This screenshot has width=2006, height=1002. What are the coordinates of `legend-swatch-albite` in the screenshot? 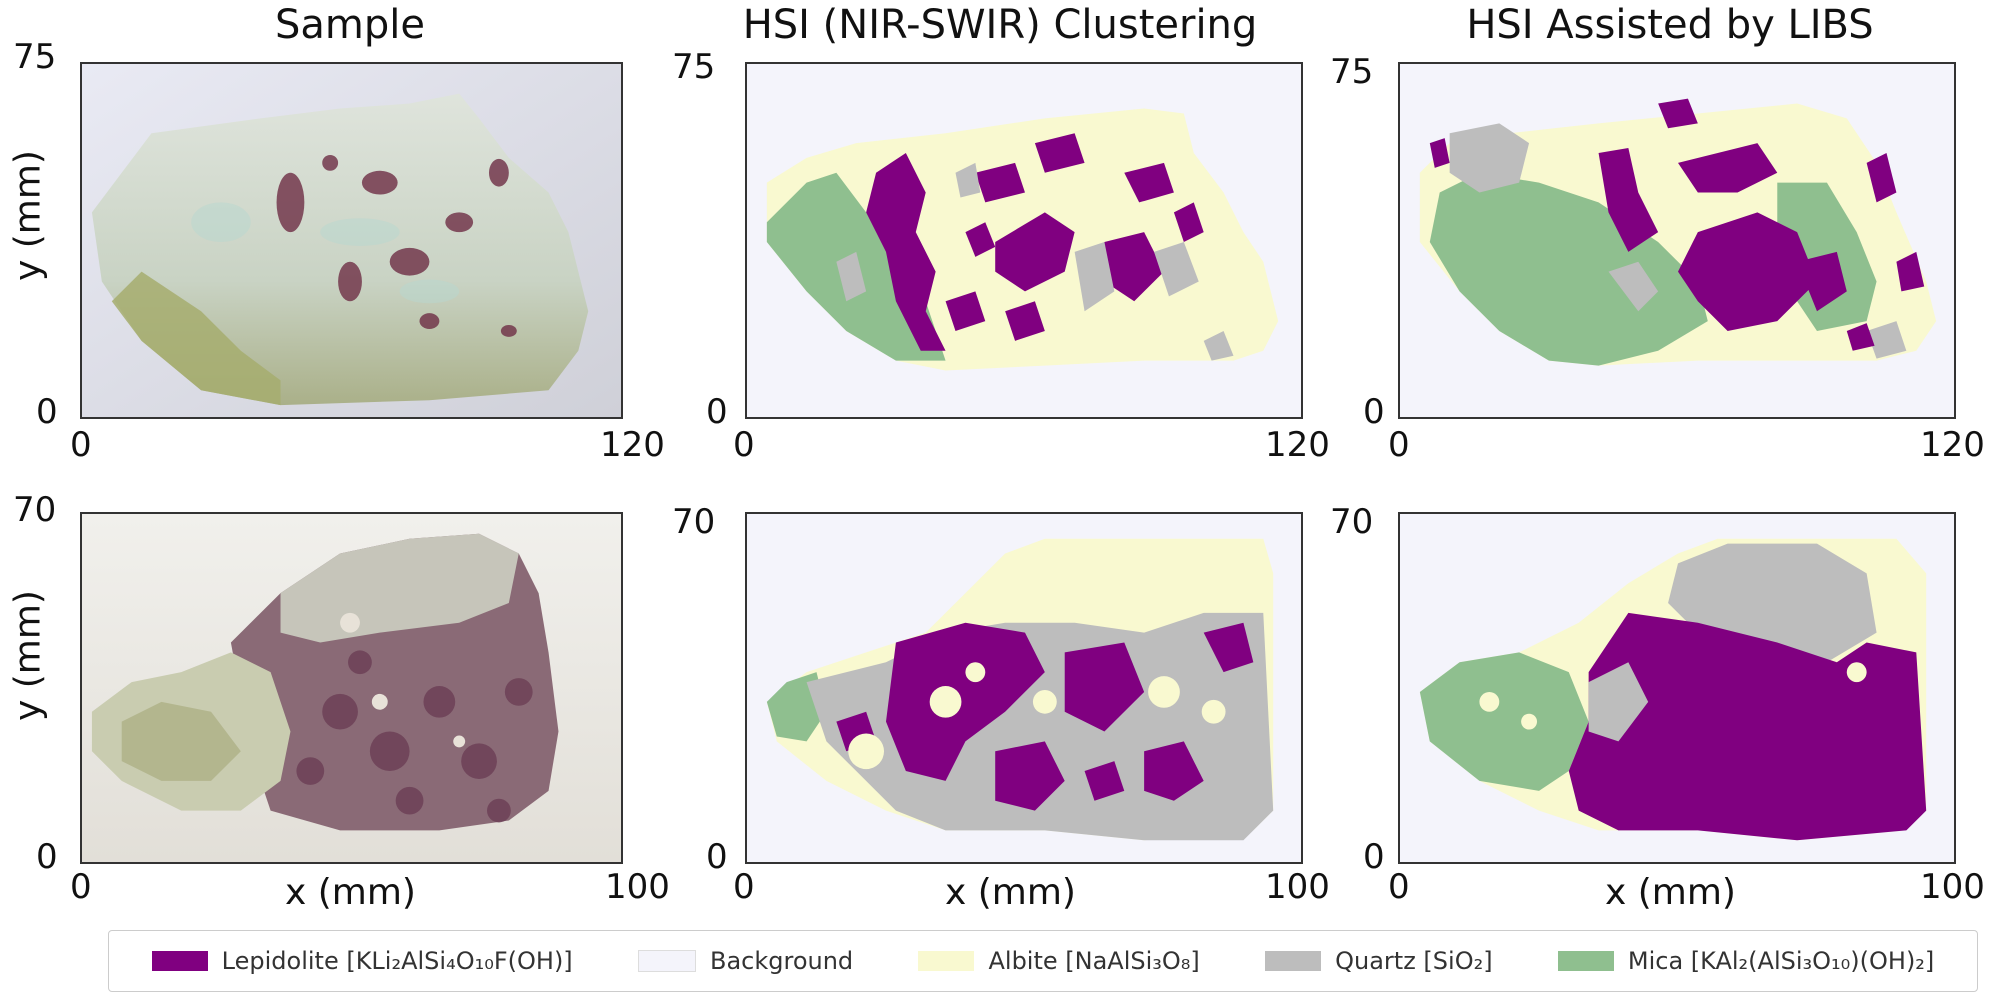 It's located at (946, 961).